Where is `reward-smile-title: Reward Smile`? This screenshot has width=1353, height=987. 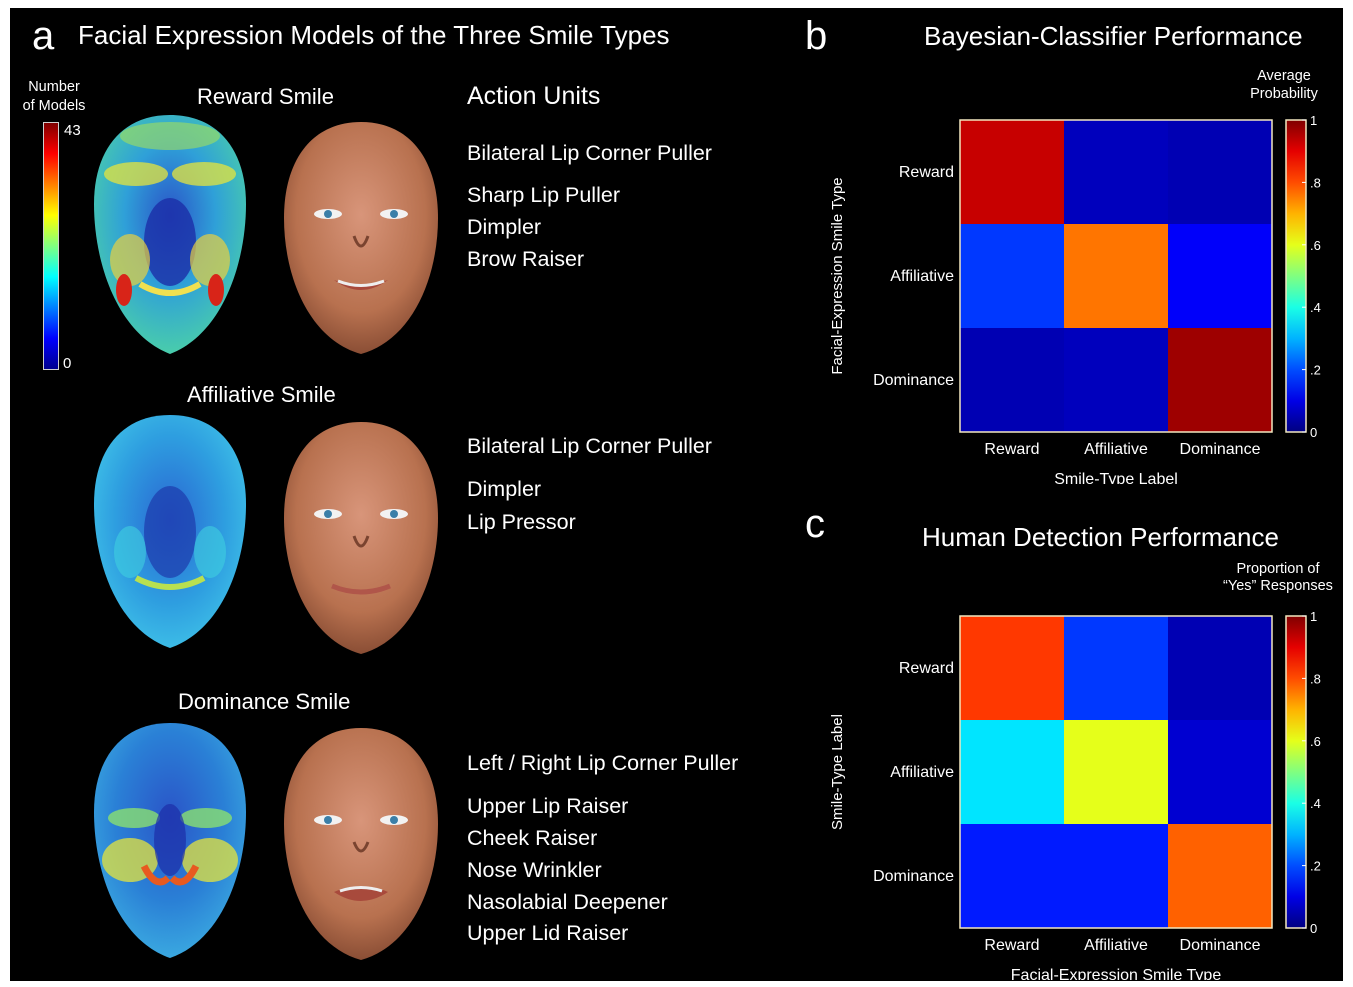 reward-smile-title: Reward Smile is located at coordinates (265, 96).